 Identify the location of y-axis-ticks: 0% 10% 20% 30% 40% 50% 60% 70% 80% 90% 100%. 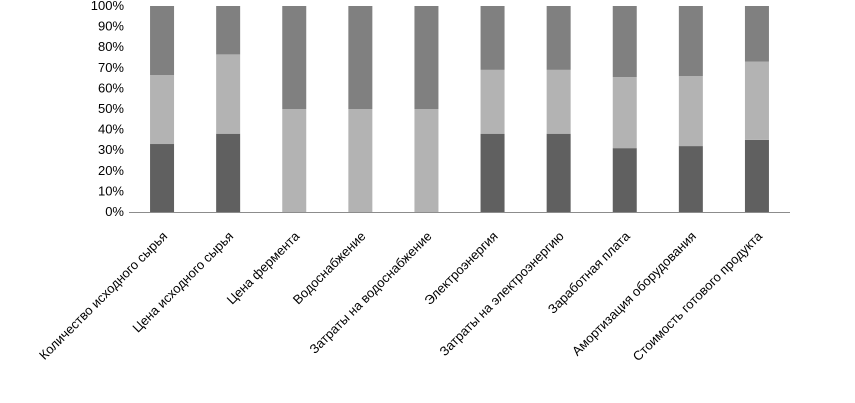
(108, 109).